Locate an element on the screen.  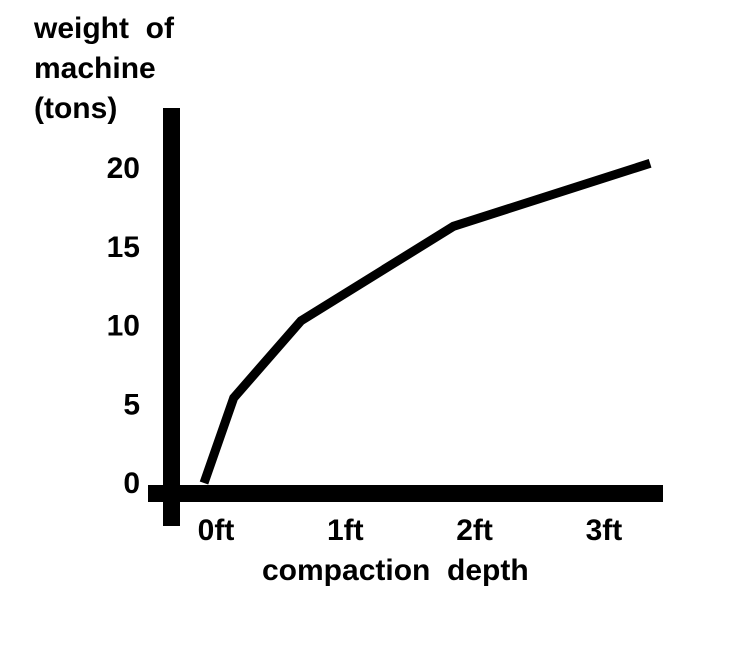
y-tick-labels: 0 5 10 15 20 is located at coordinates (123, 326).